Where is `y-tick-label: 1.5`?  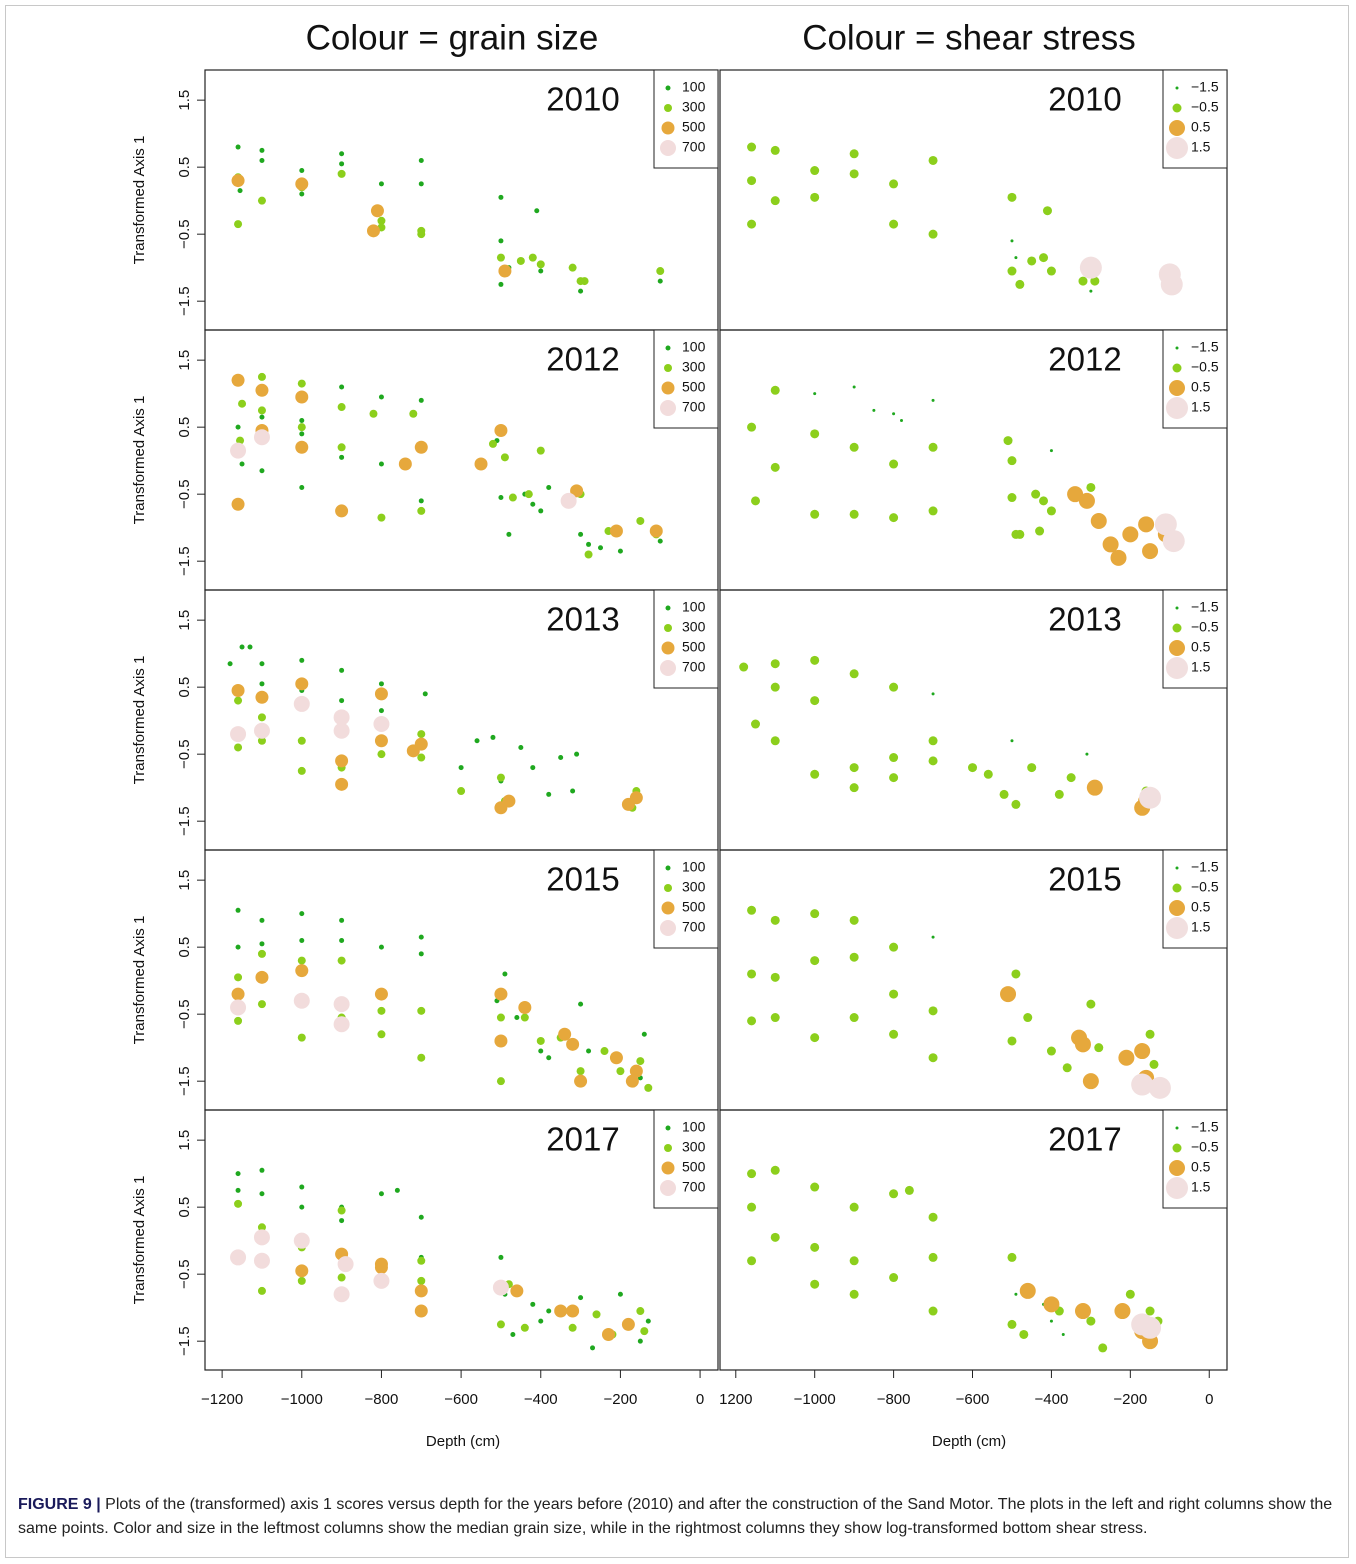 y-tick-label: 1.5 is located at coordinates (184, 360).